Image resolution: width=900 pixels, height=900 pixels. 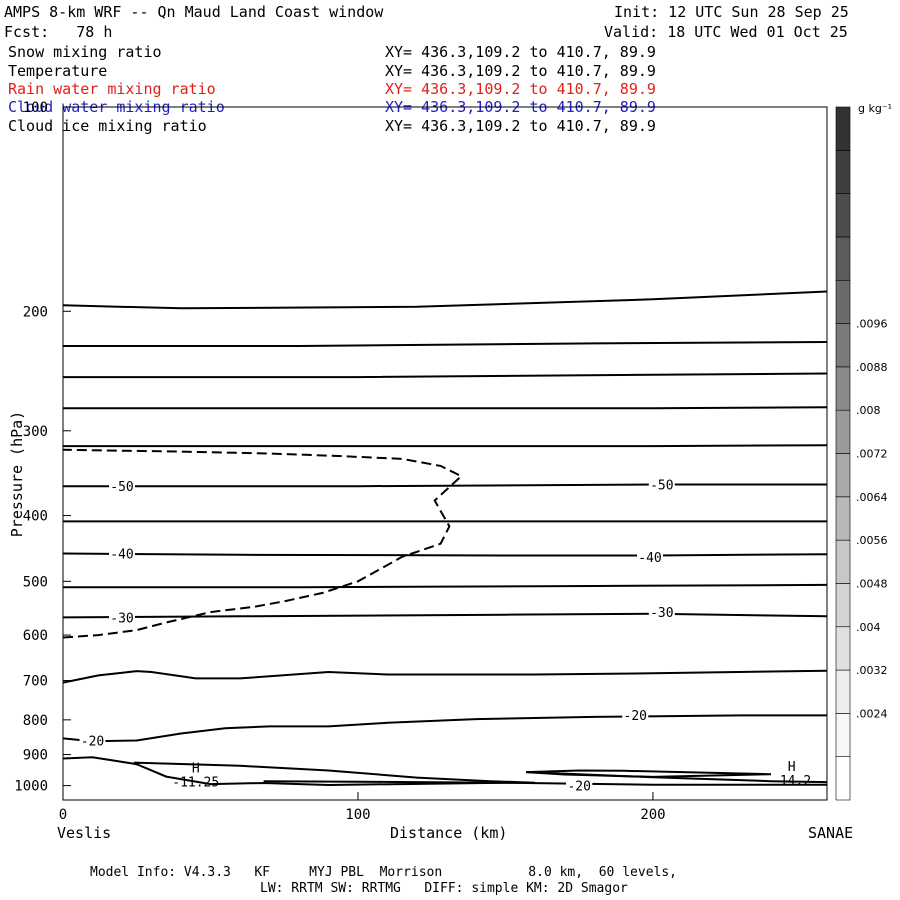 What do you see at coordinates (872, 454) in the screenshot?
I see `colorbar-label: .0072` at bounding box center [872, 454].